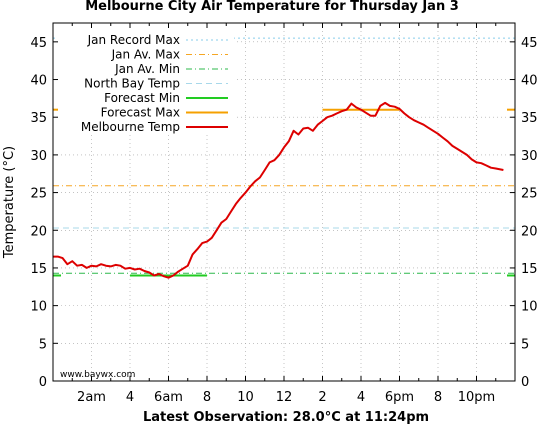 The height and width of the screenshot is (424, 545). Describe the element at coordinates (399, 397) in the screenshot. I see `x-tick-label: 6pm` at that location.